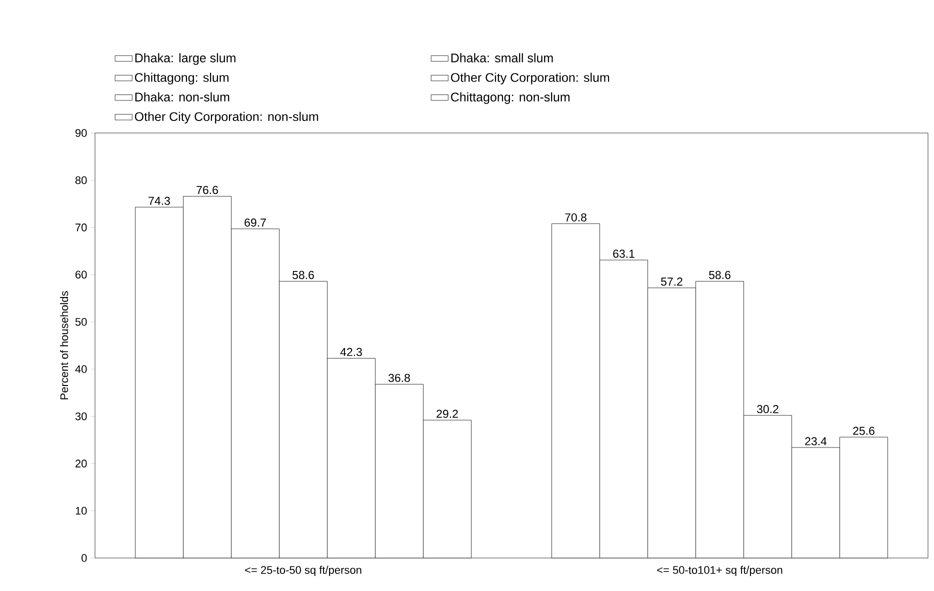 This screenshot has height=591, width=934. What do you see at coordinates (84, 558) in the screenshot?
I see `y-tick-label: 0` at bounding box center [84, 558].